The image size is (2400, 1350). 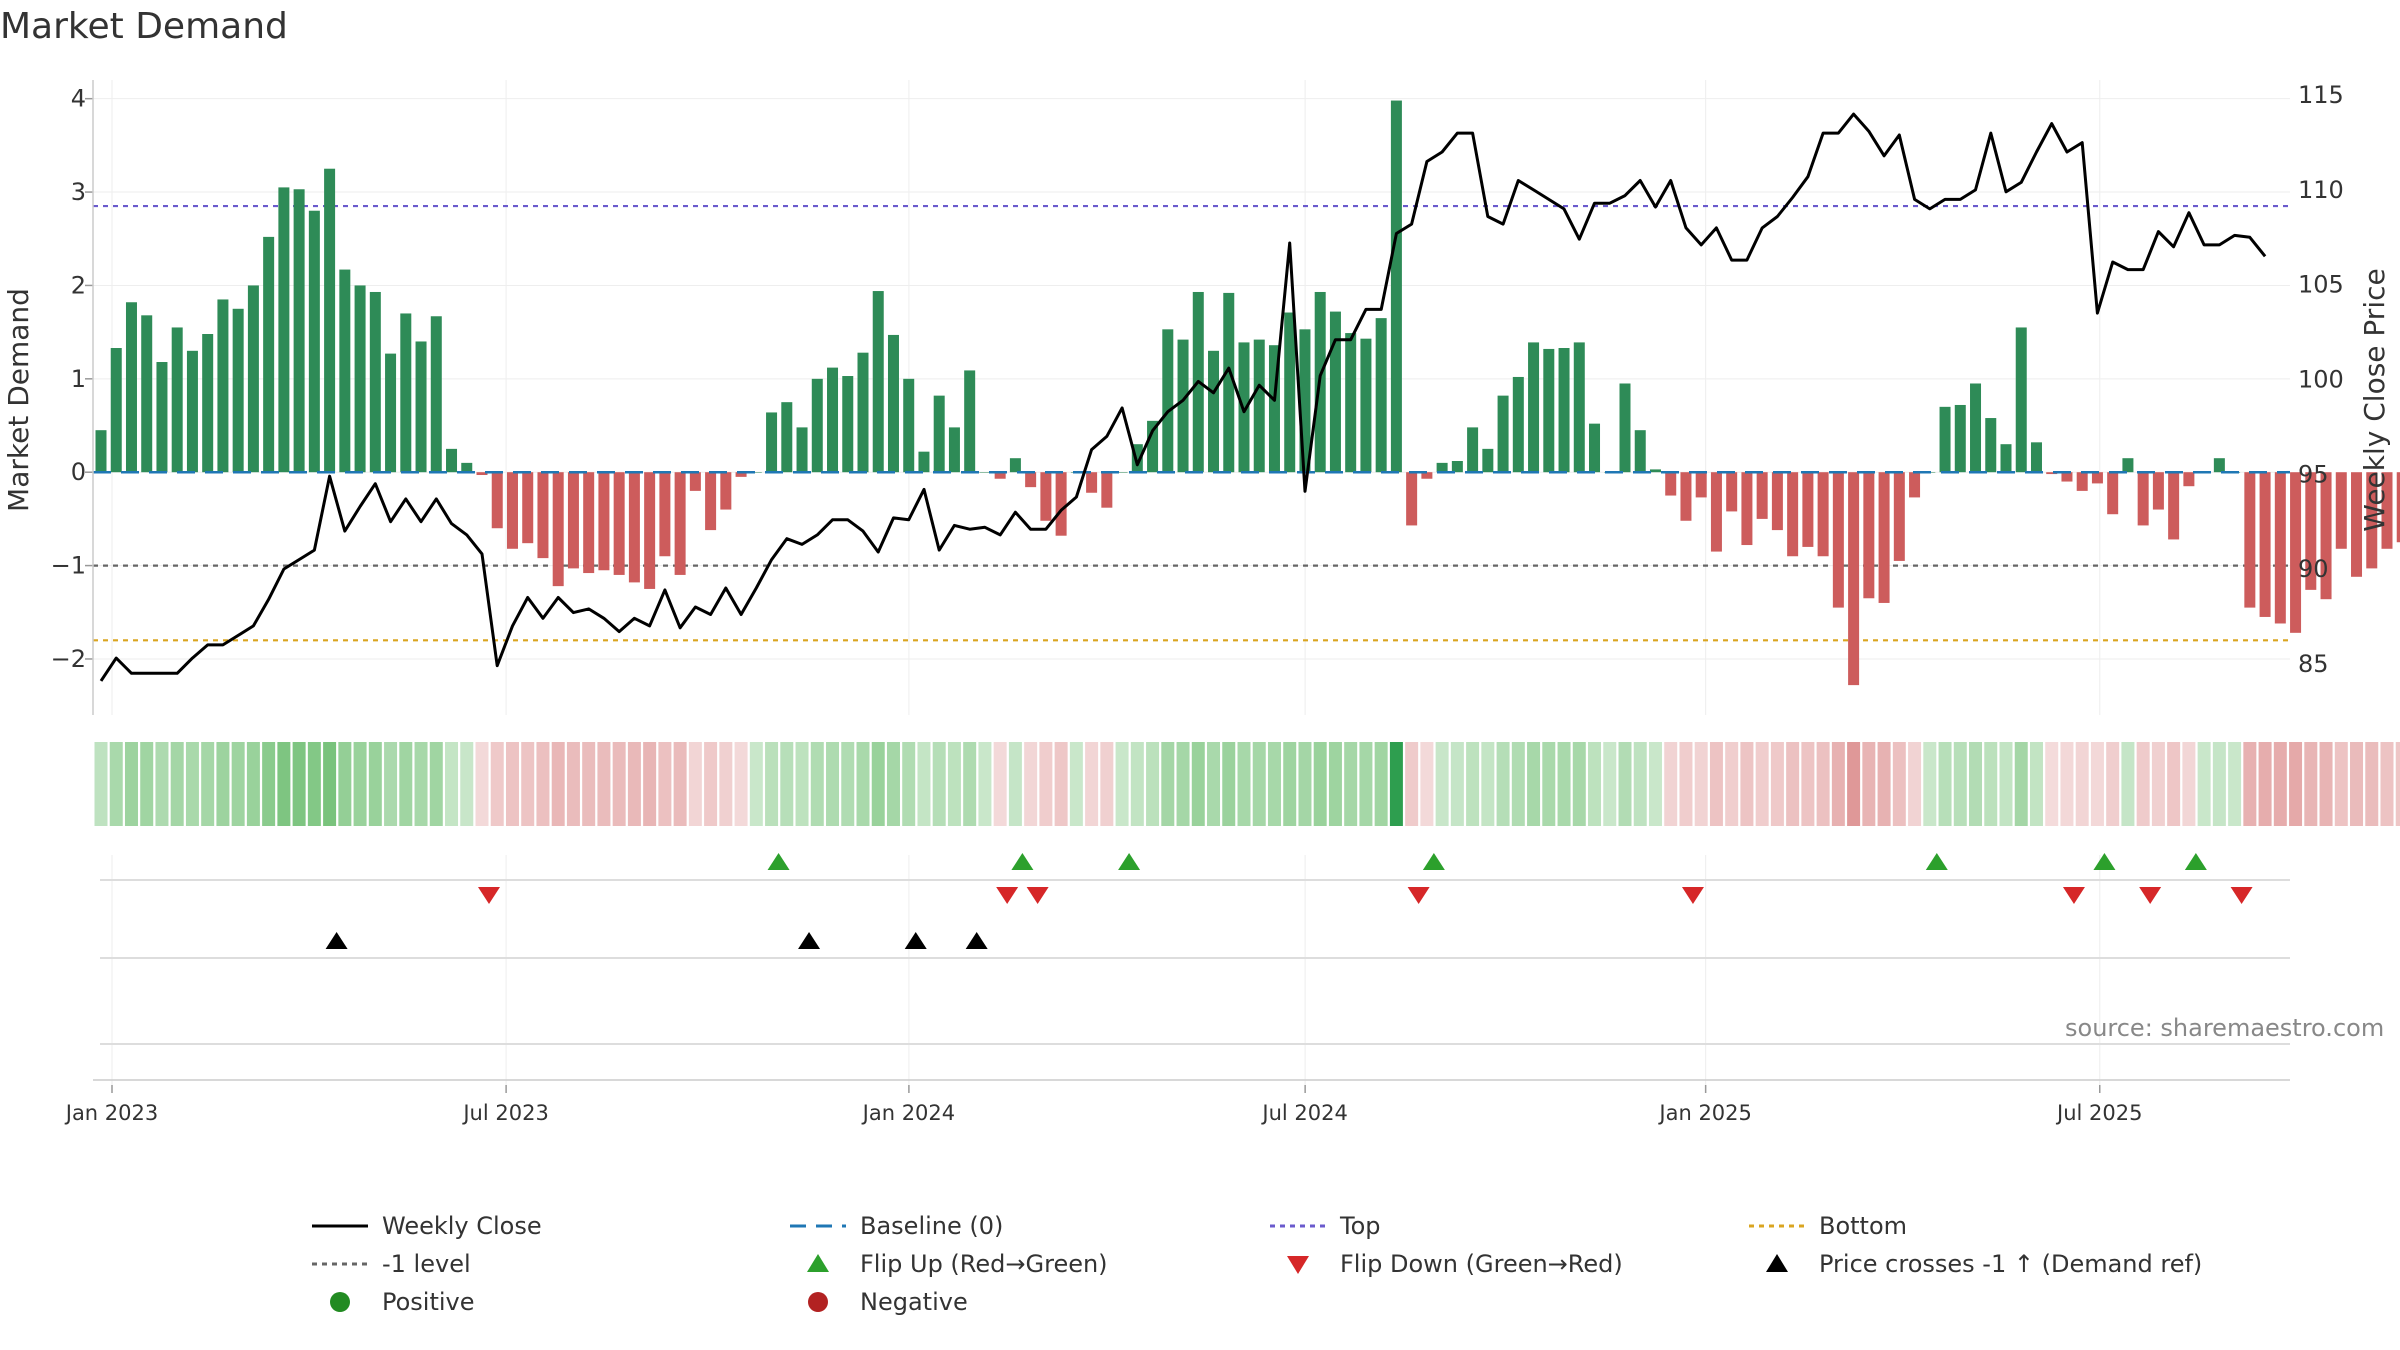 I want to click on strength-band-strip, so click(x=1247, y=784).